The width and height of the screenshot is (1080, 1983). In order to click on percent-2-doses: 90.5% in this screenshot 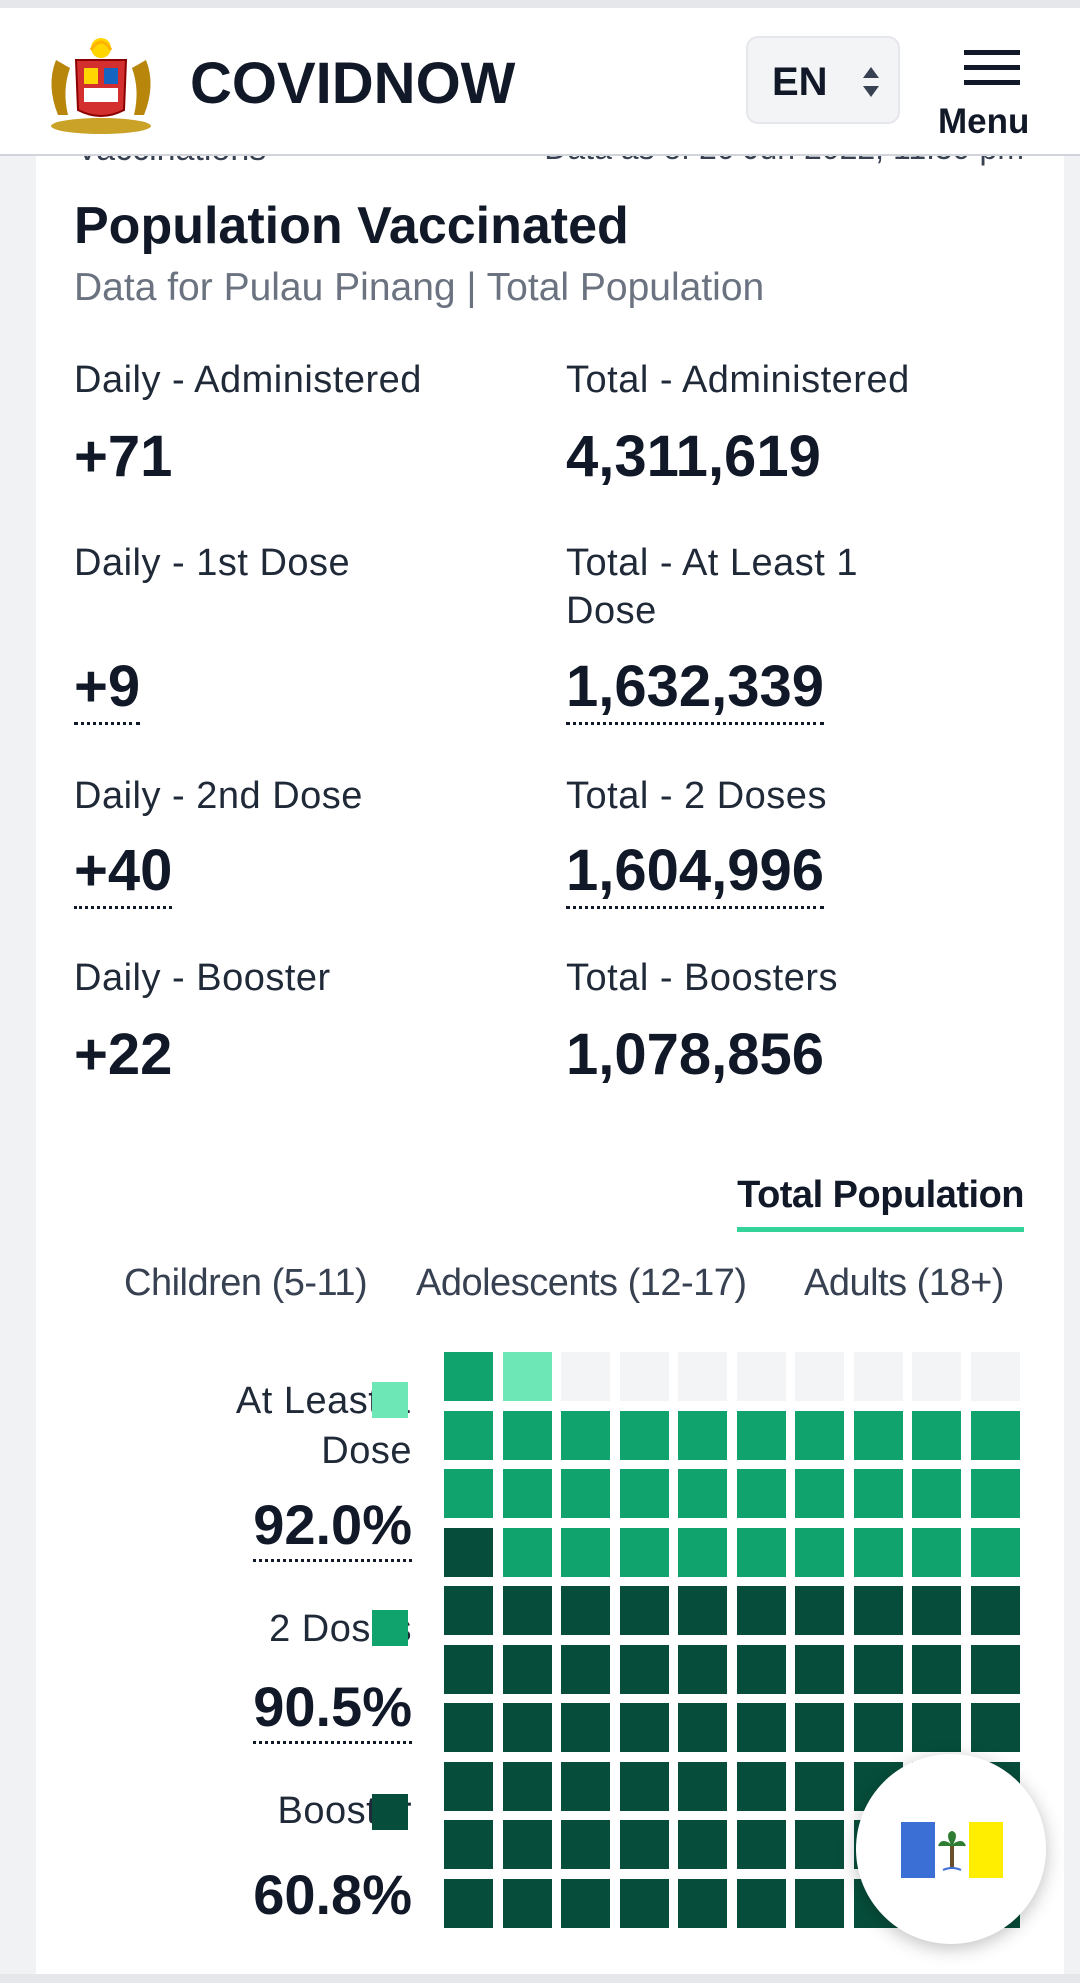, I will do `click(332, 1709)`.